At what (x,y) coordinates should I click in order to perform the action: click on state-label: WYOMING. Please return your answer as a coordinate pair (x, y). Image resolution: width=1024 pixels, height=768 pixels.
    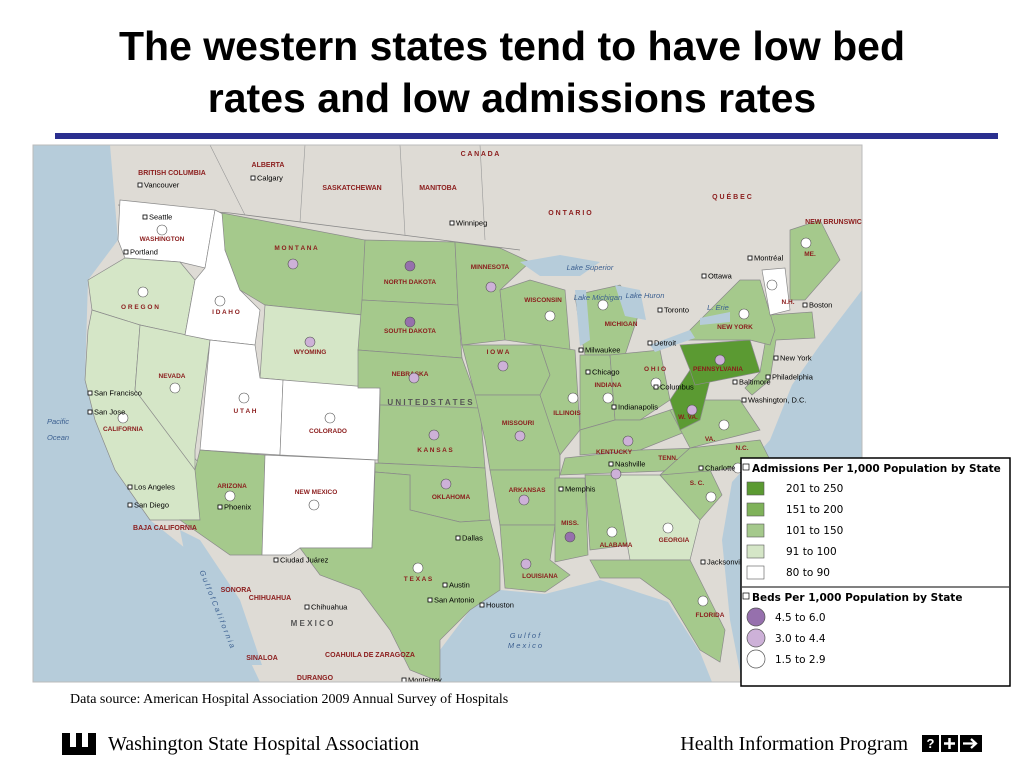
    Looking at the image, I should click on (310, 352).